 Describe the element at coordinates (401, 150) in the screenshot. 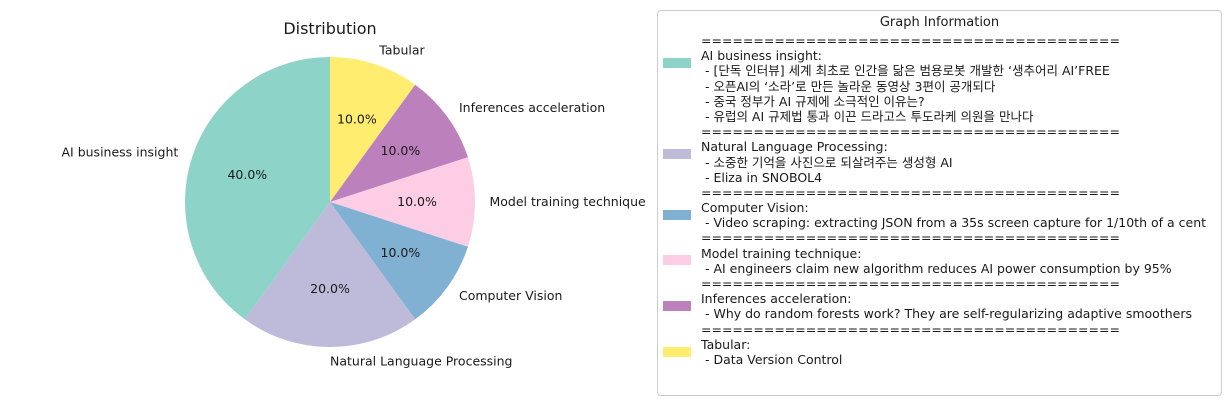

I see `slice-pct-inferences-acceleration: 10.0%` at that location.